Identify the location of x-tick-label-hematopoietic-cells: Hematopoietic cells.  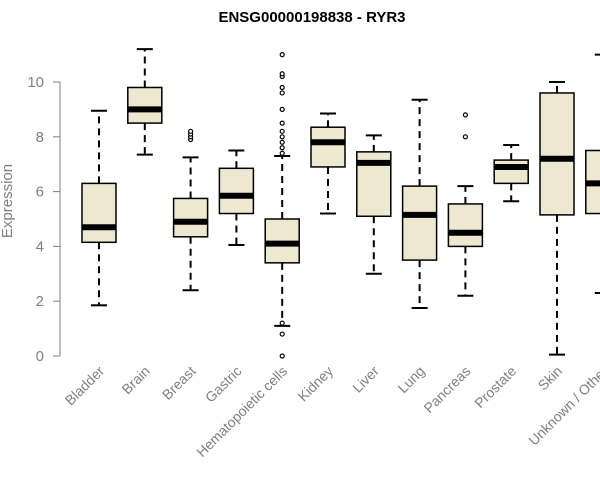
(241, 411).